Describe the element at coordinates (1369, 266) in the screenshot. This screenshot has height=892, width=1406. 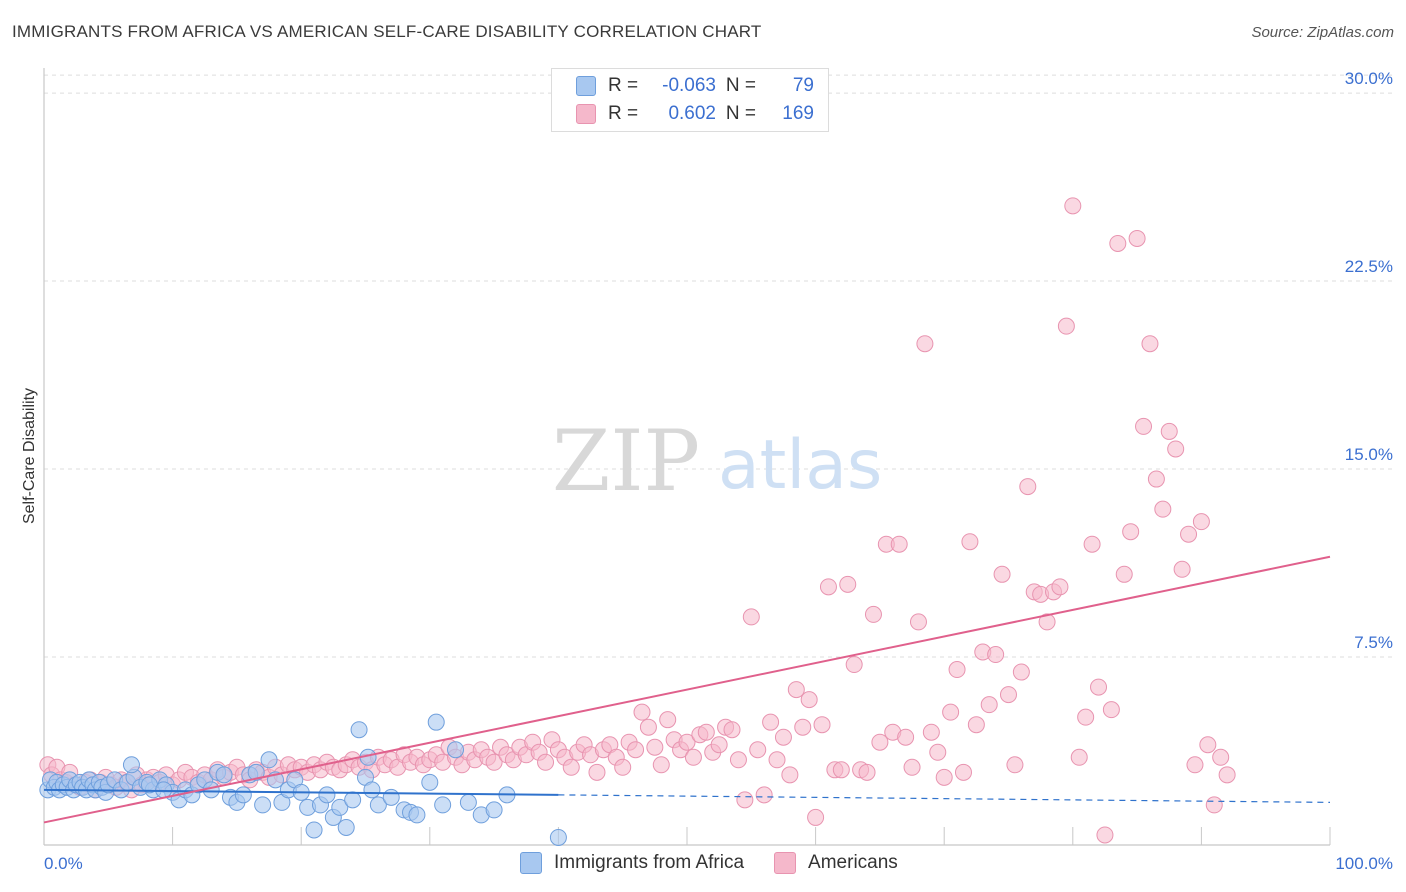
I see `y-tick-label: 22.5%` at that location.